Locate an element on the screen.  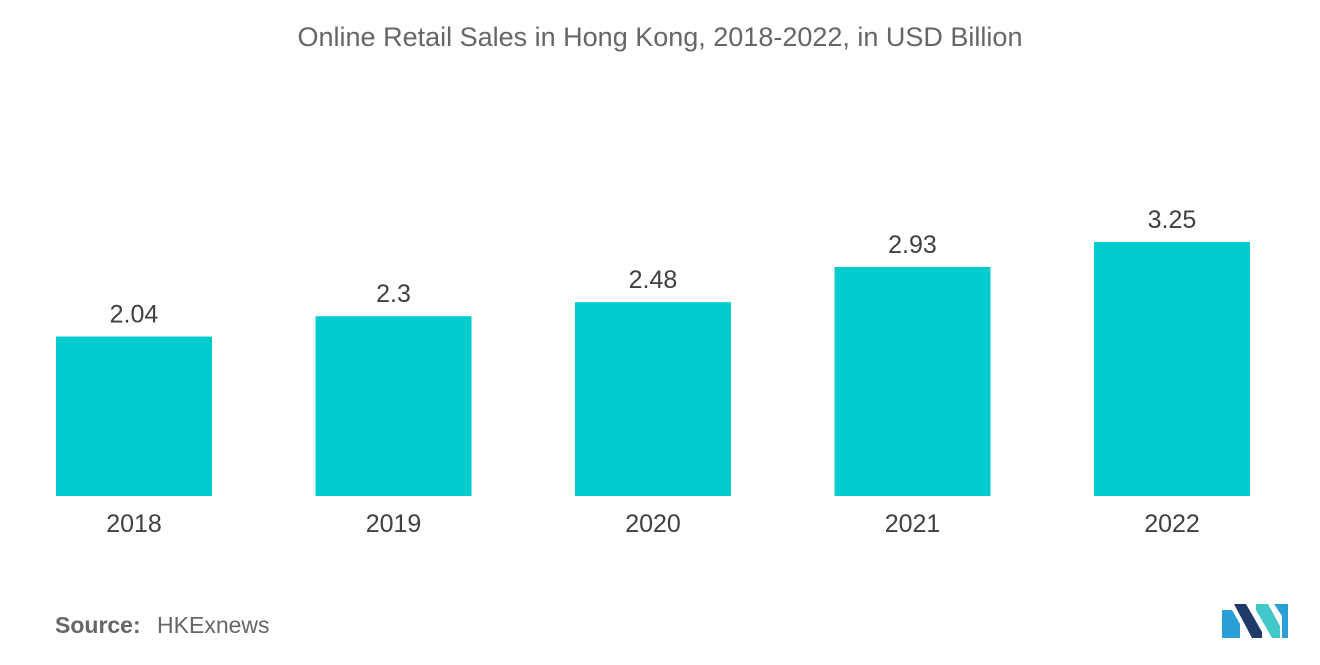
source-note: Source: HKExnews is located at coordinates (162, 625).